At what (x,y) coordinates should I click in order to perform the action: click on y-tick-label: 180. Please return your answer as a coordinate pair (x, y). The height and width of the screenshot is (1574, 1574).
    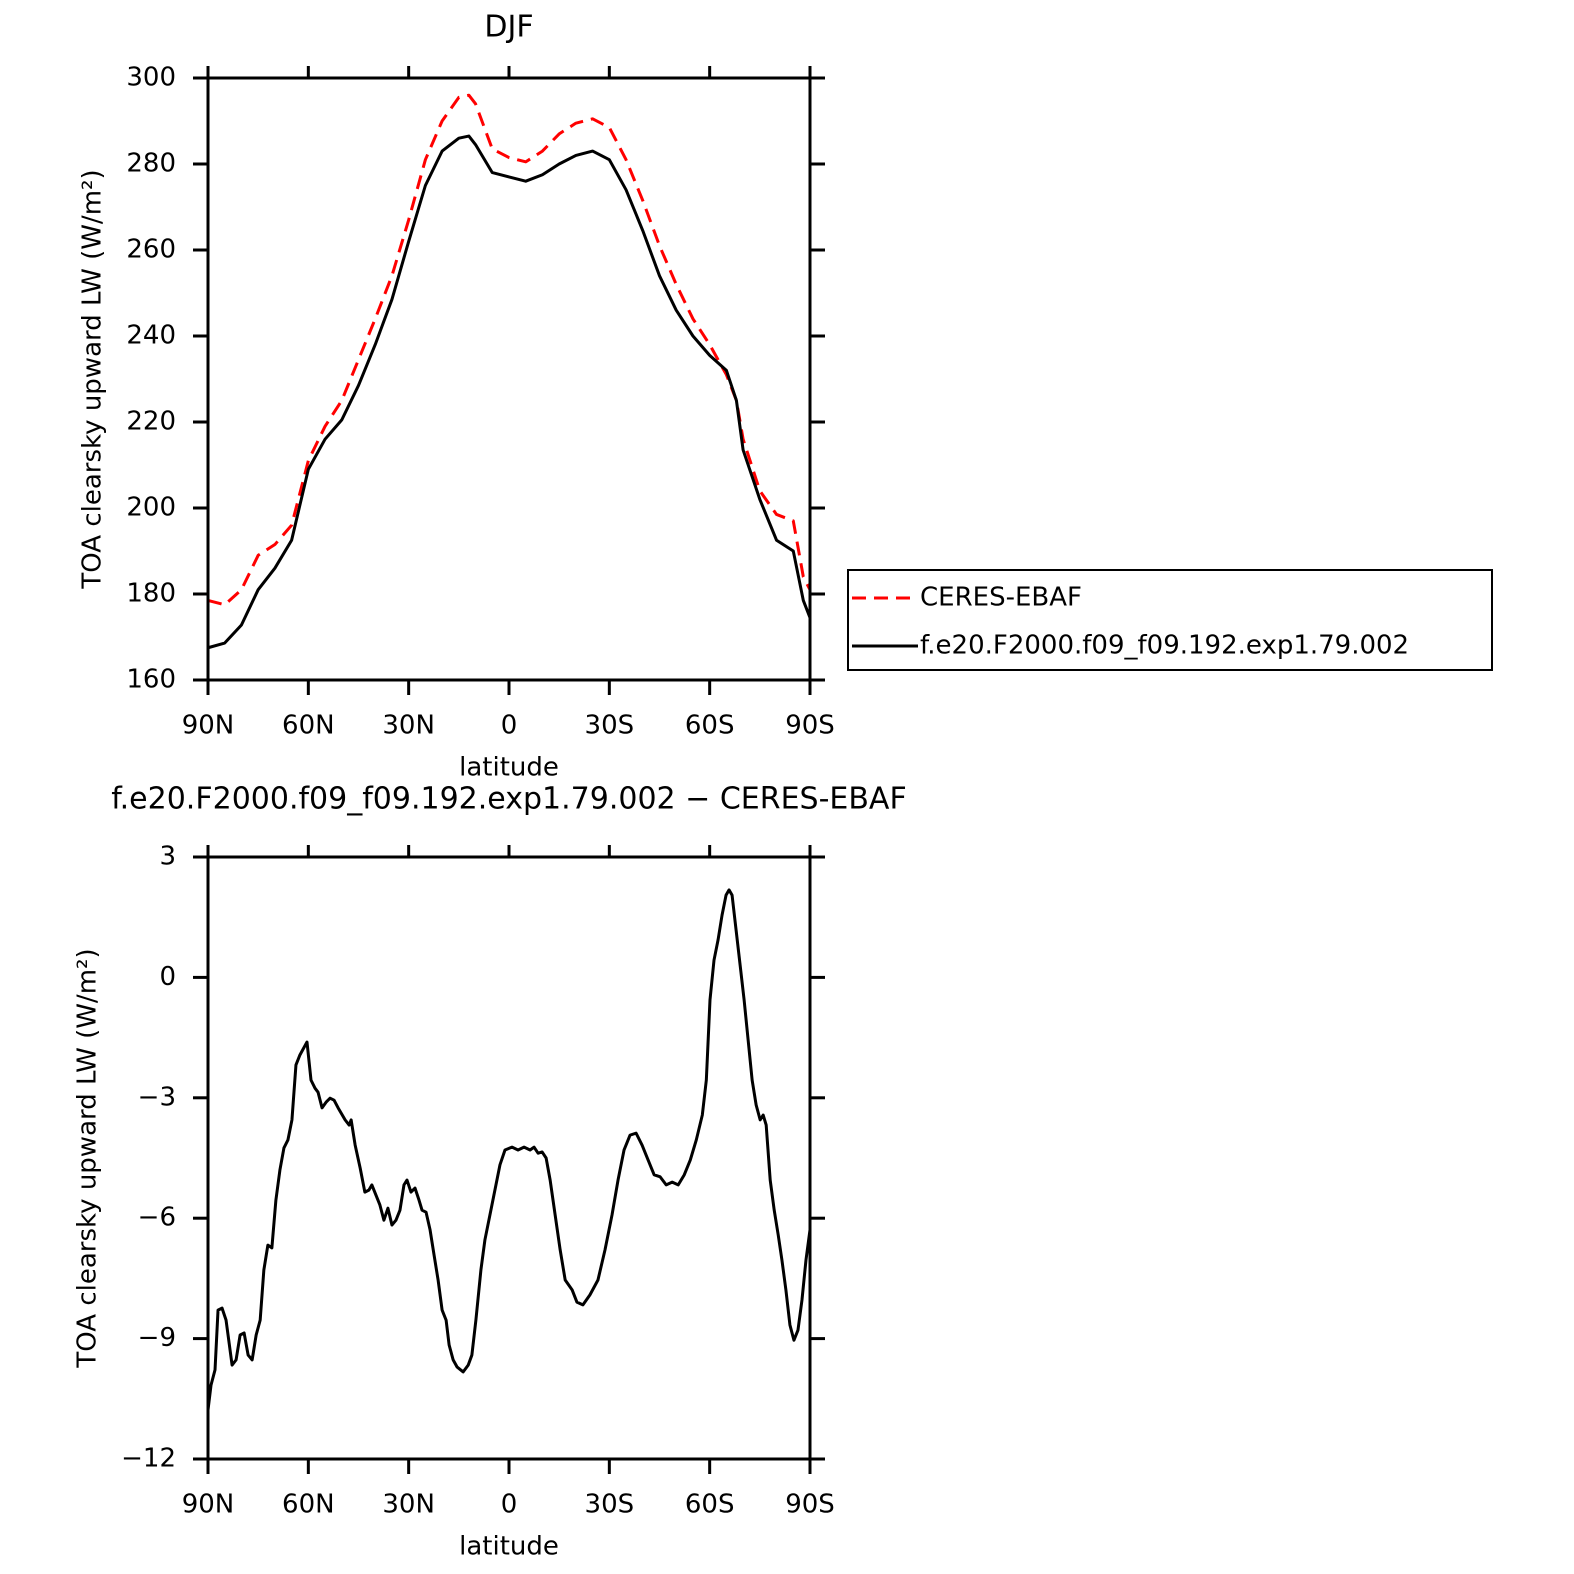
    Looking at the image, I should click on (151, 594).